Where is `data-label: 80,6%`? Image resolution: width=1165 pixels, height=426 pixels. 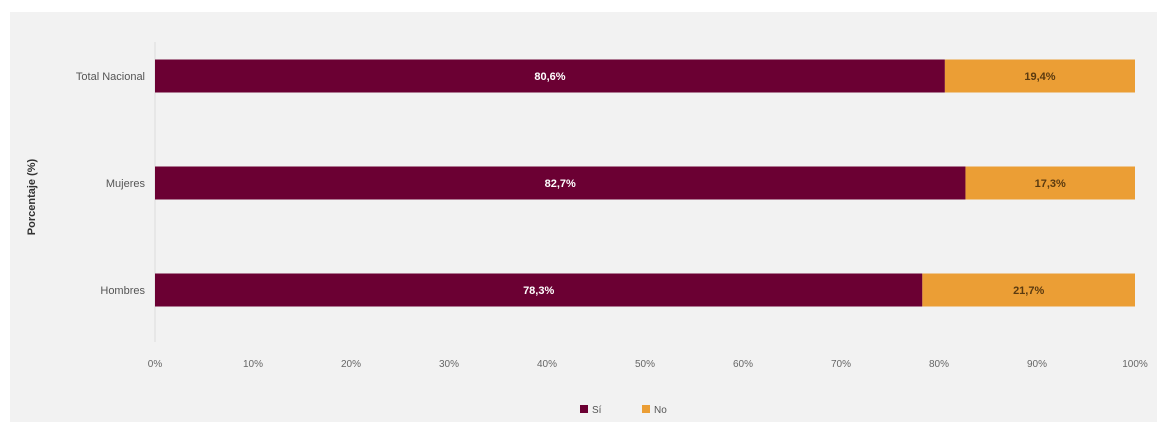
data-label: 80,6% is located at coordinates (549, 77).